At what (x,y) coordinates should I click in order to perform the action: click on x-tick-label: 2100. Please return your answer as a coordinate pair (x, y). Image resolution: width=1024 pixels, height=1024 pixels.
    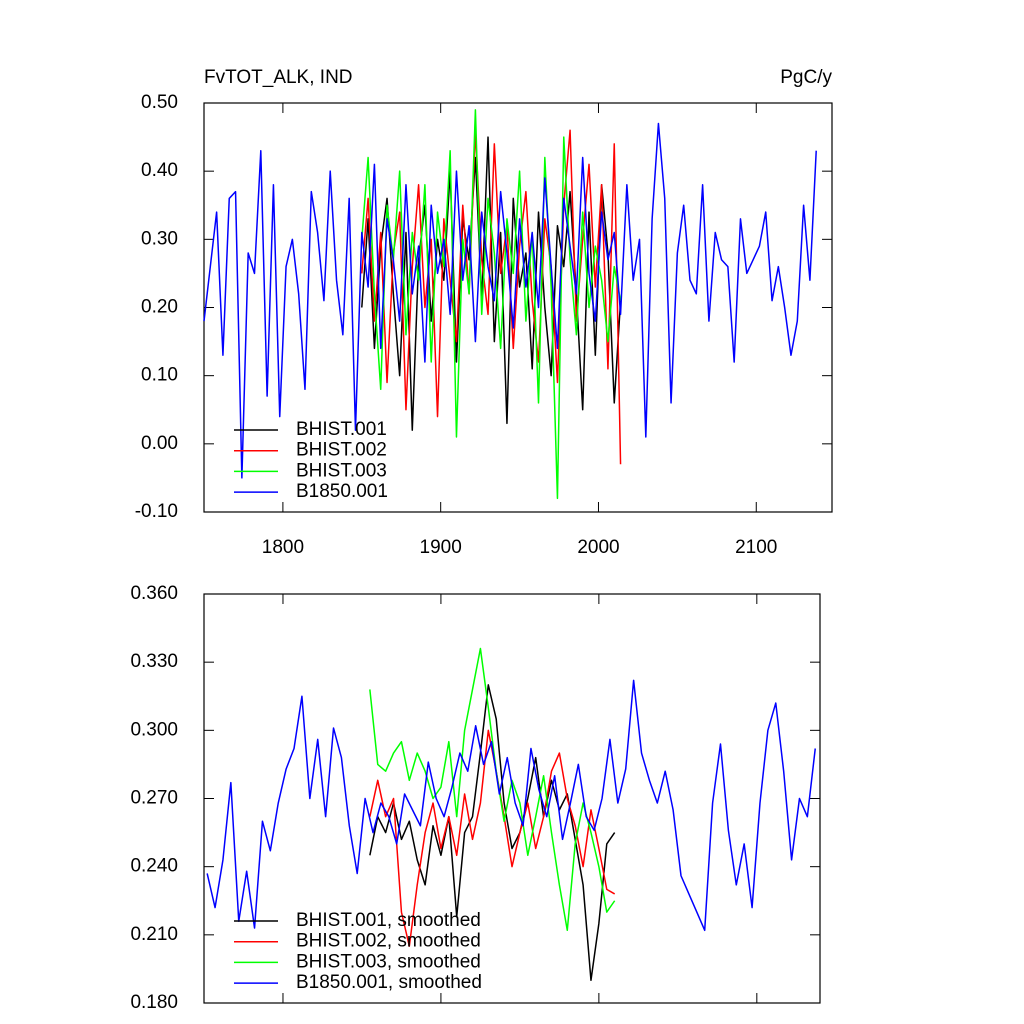
    Looking at the image, I should click on (756, 547).